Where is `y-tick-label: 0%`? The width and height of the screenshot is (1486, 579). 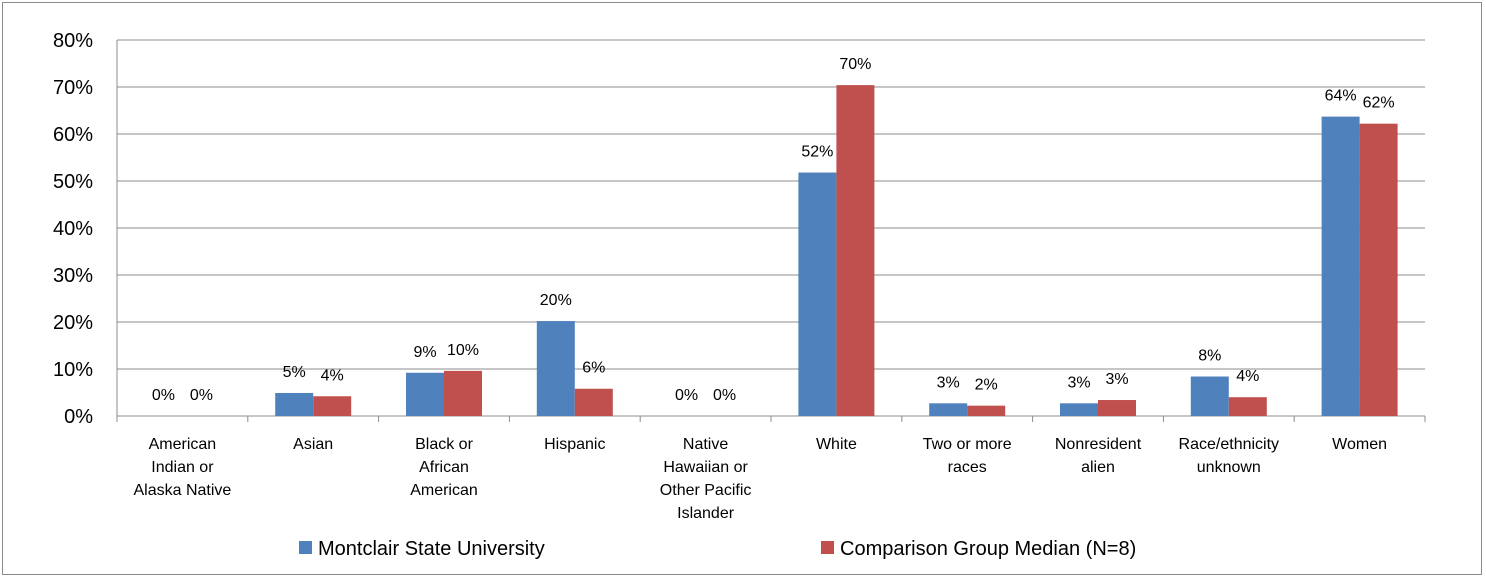
y-tick-label: 0% is located at coordinates (78, 417).